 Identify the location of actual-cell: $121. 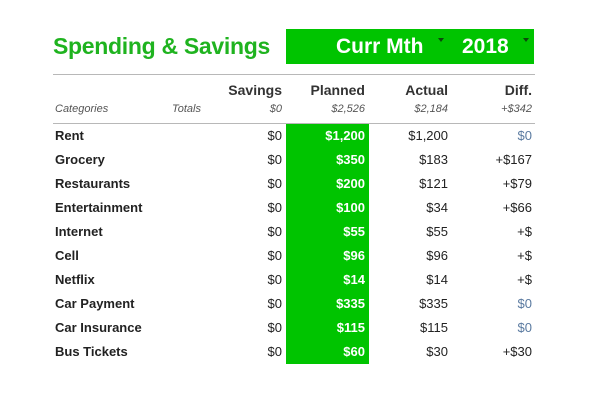
(433, 183).